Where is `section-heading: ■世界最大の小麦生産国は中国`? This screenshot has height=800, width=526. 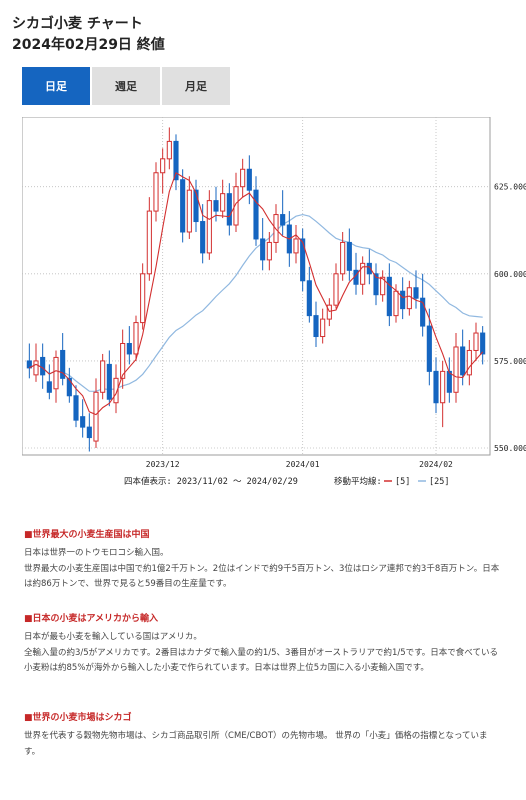 section-heading: ■世界最大の小麦生産国は中国 is located at coordinates (87, 535).